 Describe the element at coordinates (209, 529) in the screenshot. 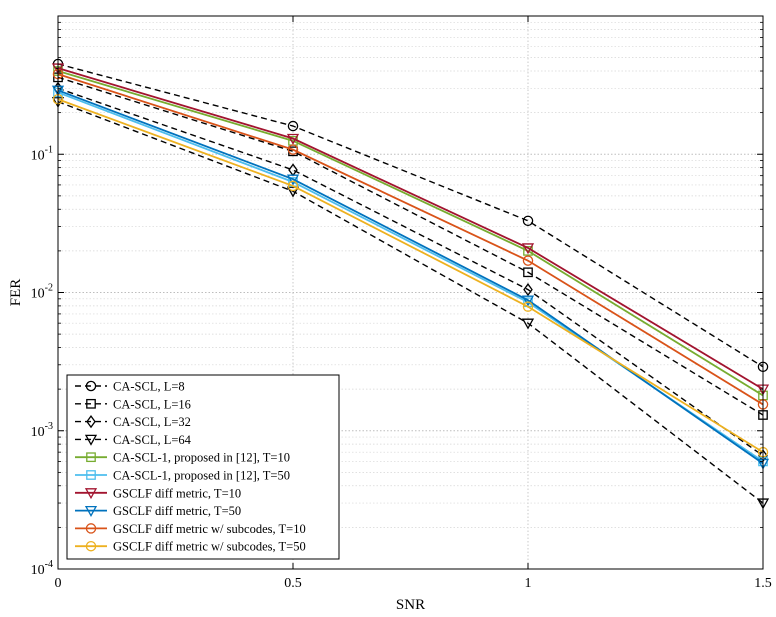

I see `legend-label: GSCLF diff metric w/ subcodes, T=10` at that location.